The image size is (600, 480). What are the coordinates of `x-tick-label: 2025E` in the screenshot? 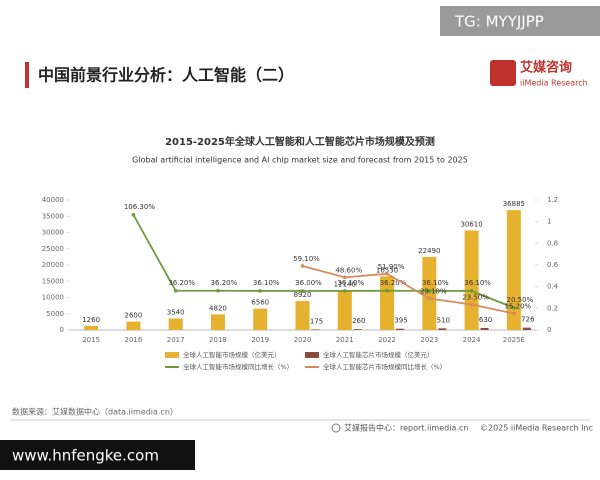 It's located at (514, 340).